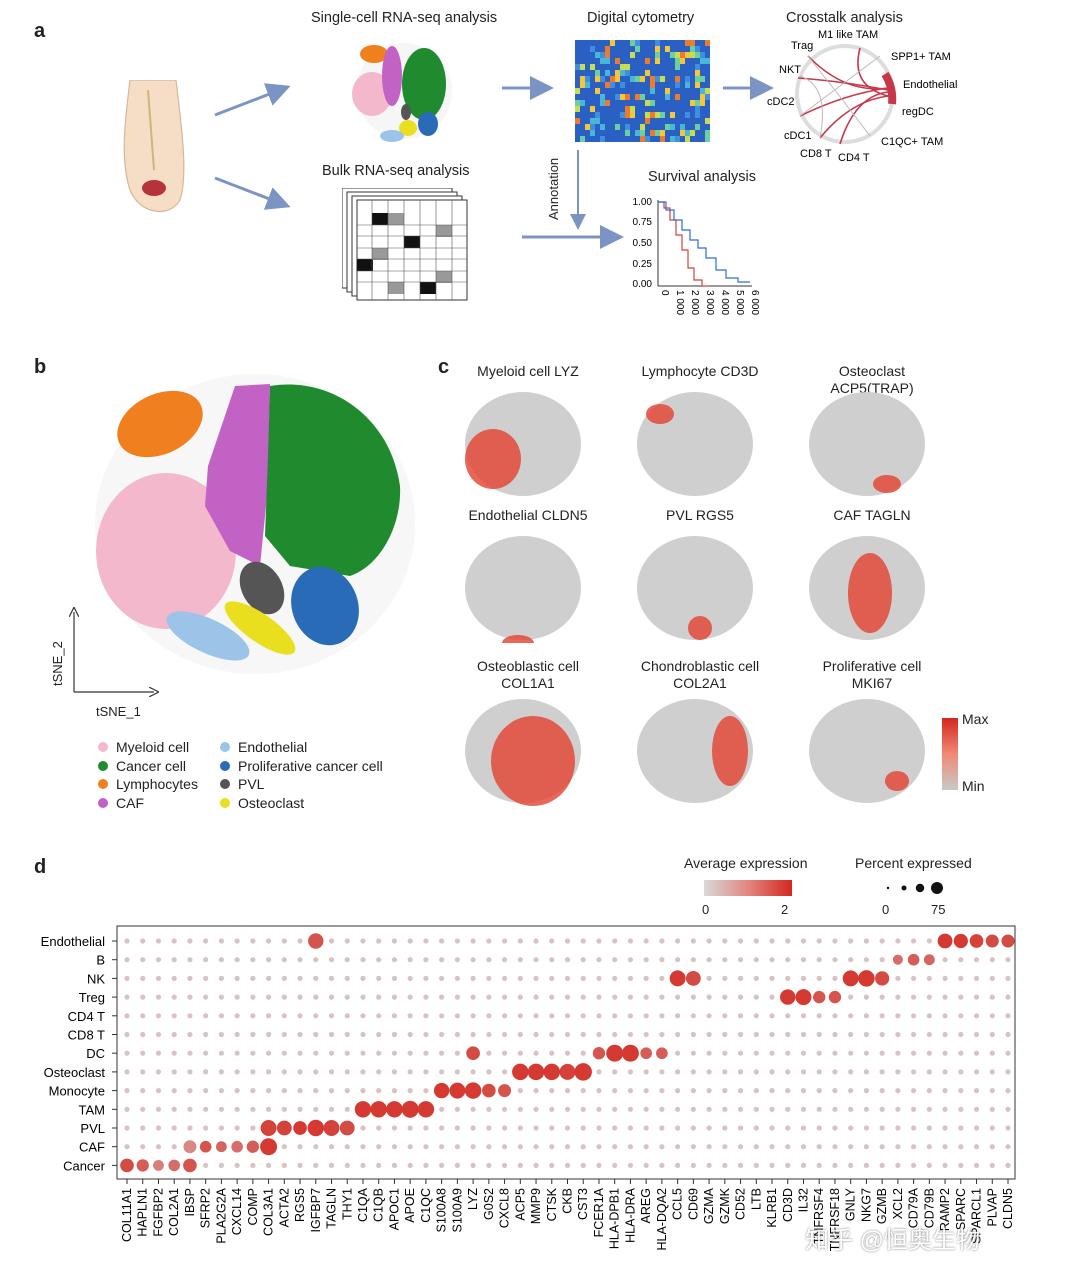 The image size is (1080, 1279). What do you see at coordinates (913, 863) in the screenshot?
I see `legend-percent-title: Percent expressed` at bounding box center [913, 863].